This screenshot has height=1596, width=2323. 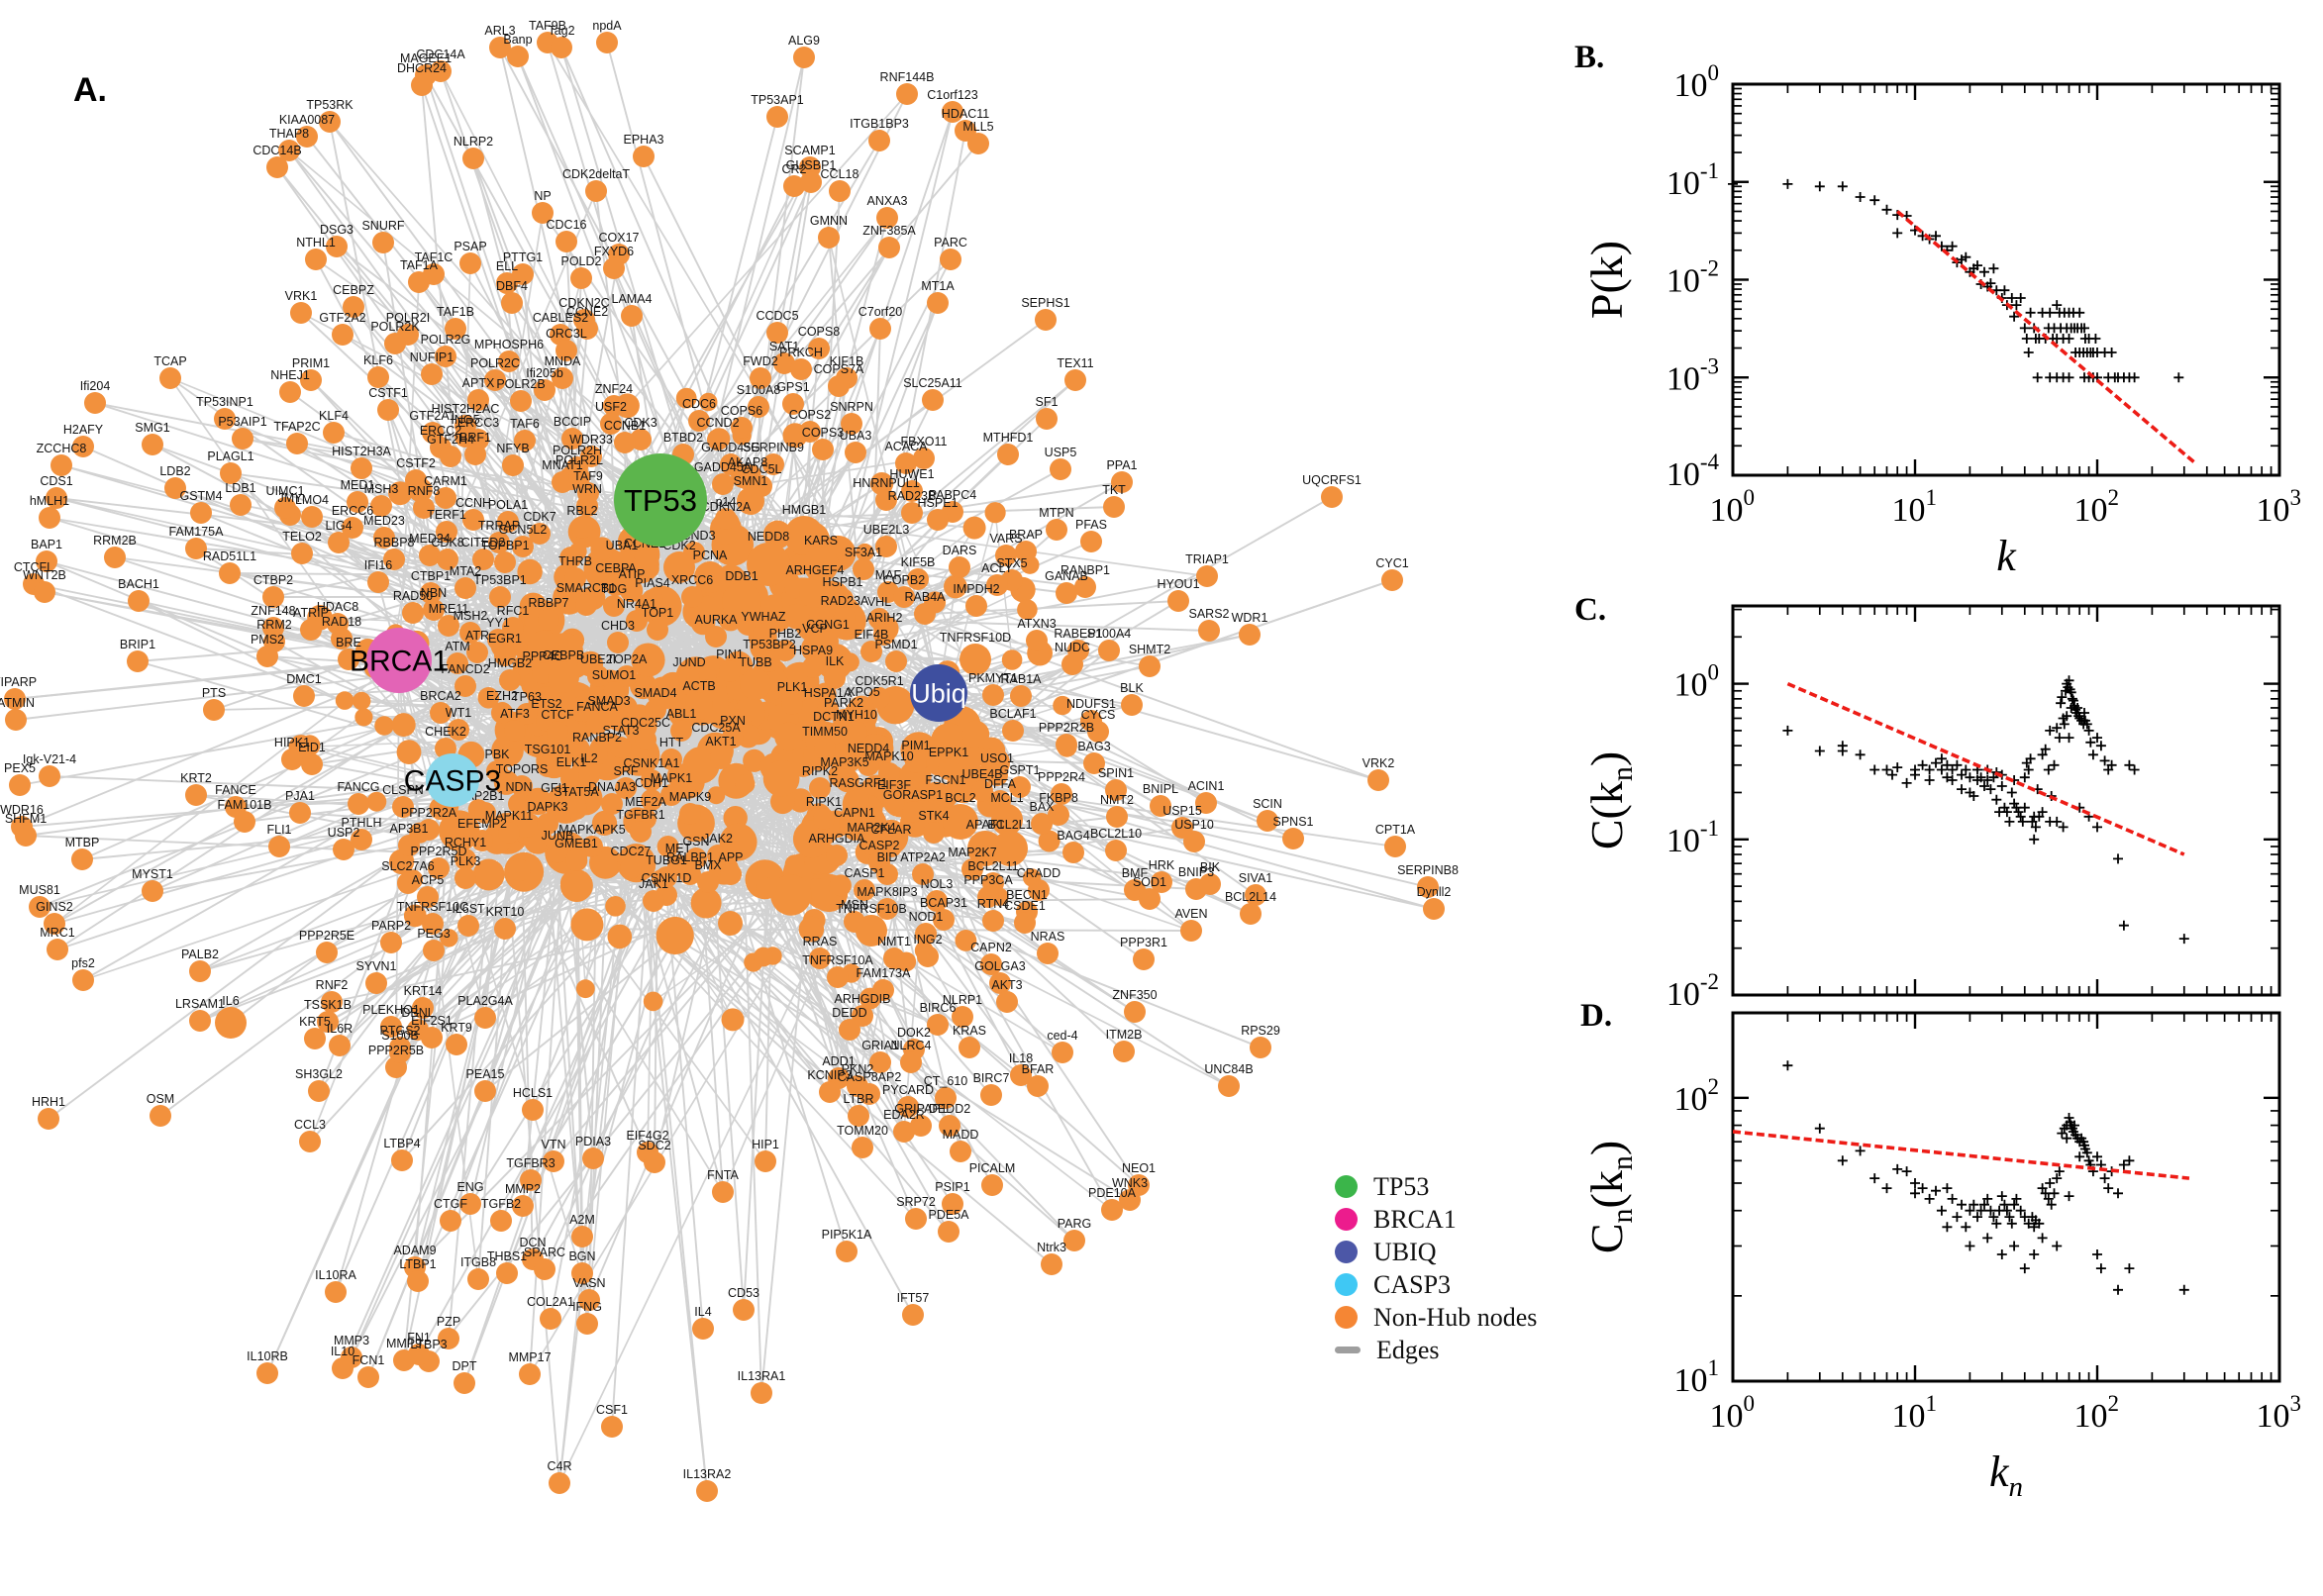 What do you see at coordinates (430, 539) in the screenshot?
I see `node-label: MED24` at bounding box center [430, 539].